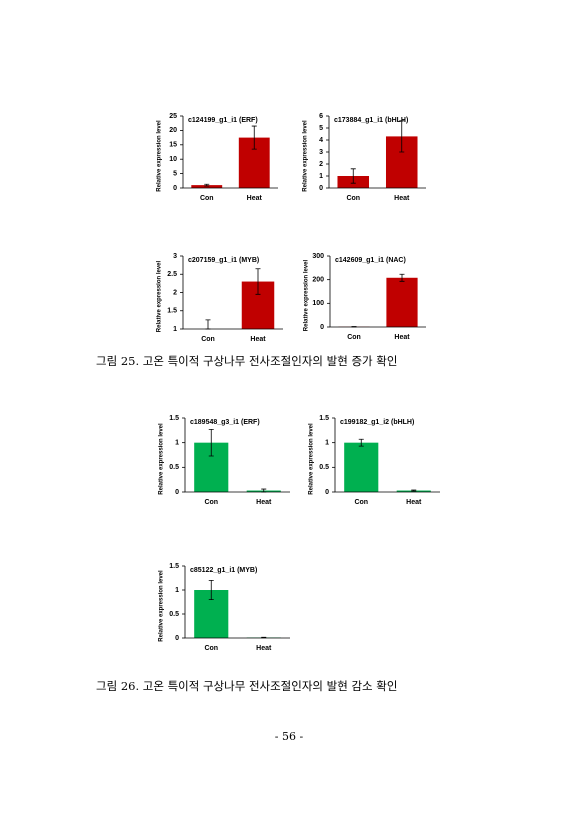 The image size is (578, 840). What do you see at coordinates (377, 422) in the screenshot?
I see `chart-title: c199182_g1_i2 (bHLH)` at bounding box center [377, 422].